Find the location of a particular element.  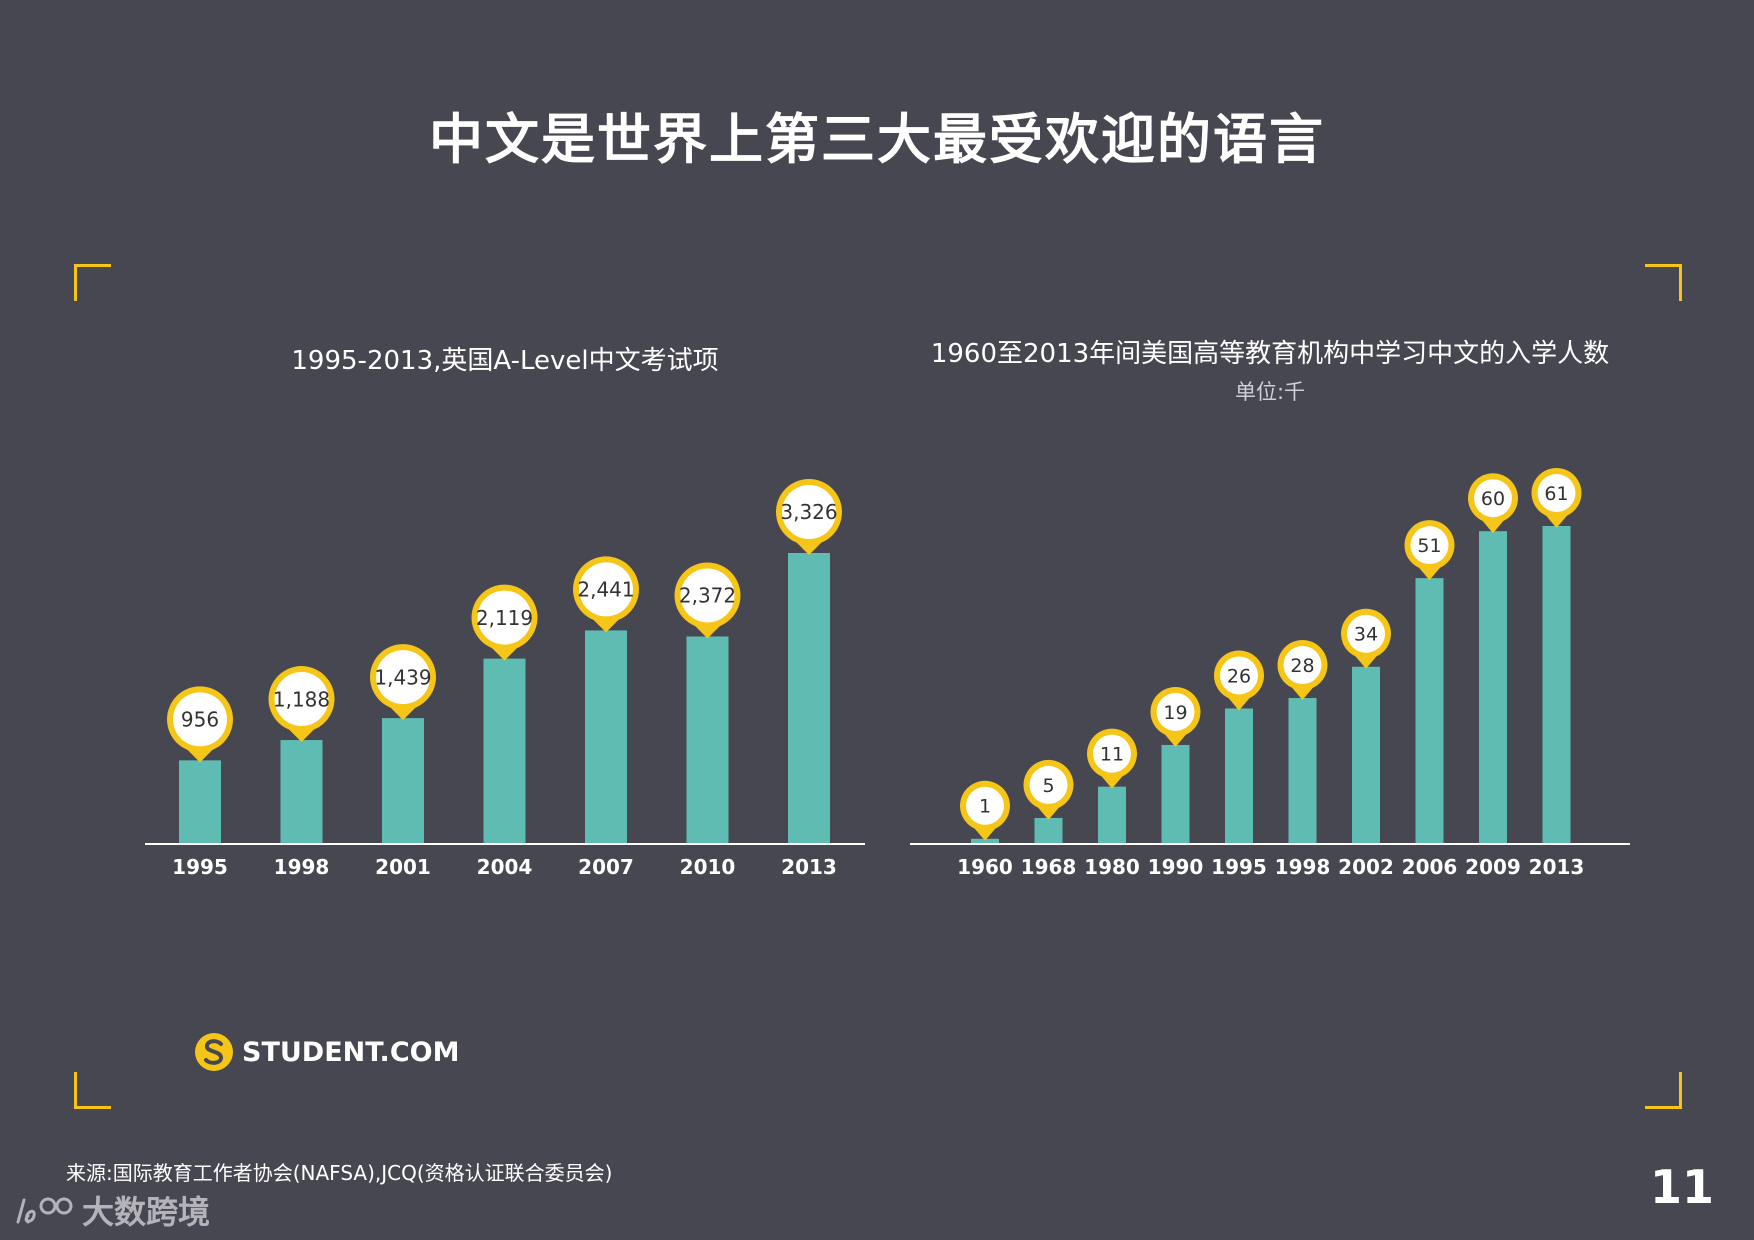

value-label: 2,119 is located at coordinates (504, 618).